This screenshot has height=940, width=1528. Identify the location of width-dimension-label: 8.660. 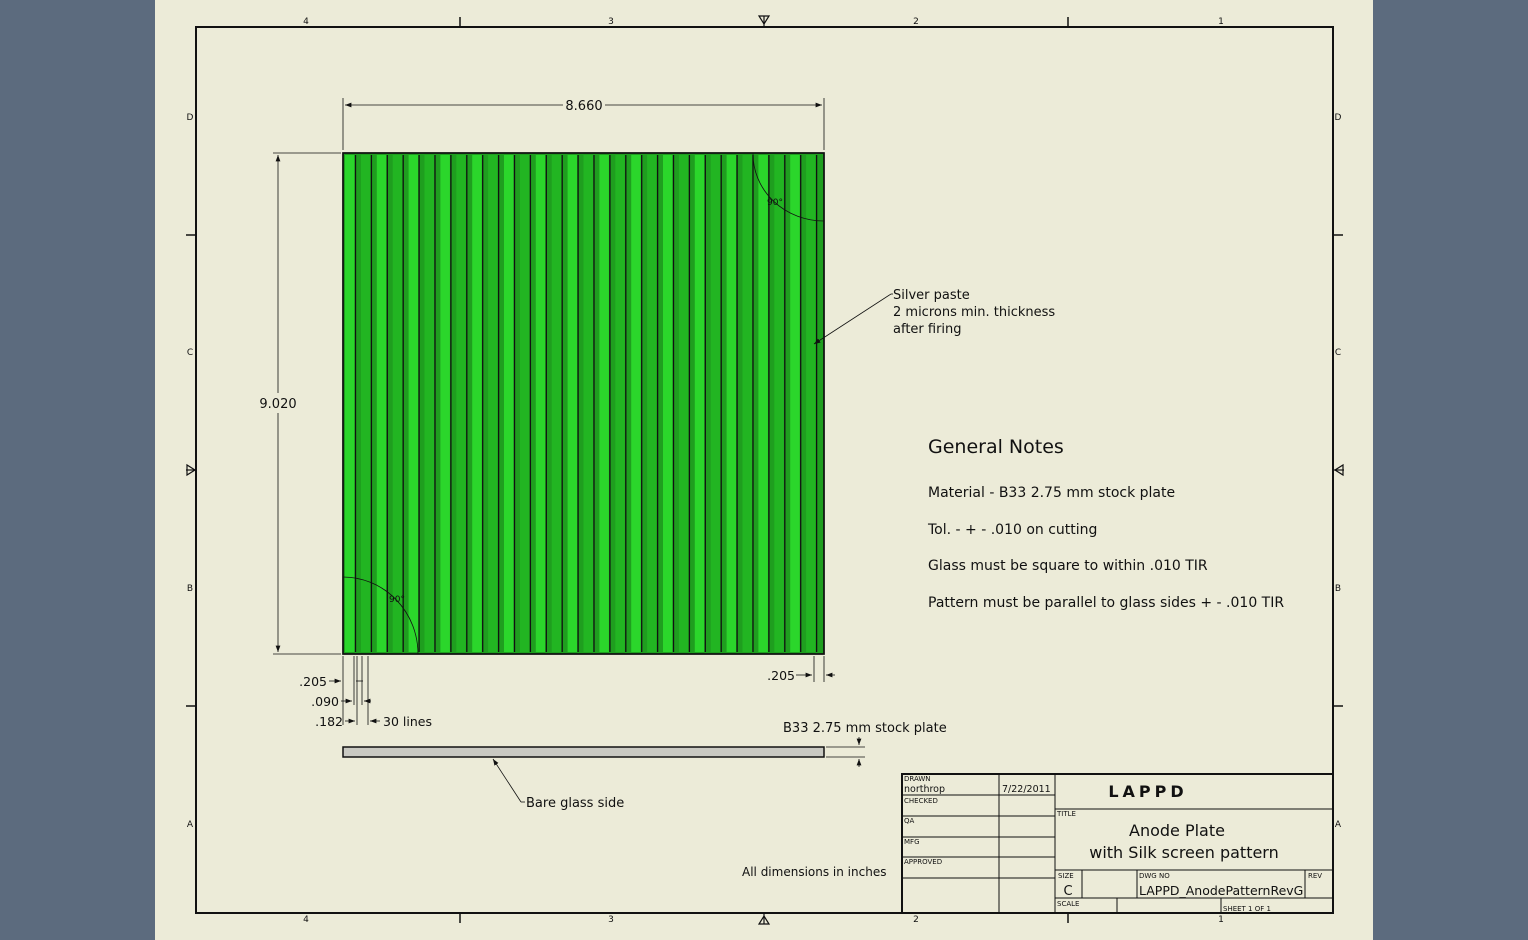
(583, 106).